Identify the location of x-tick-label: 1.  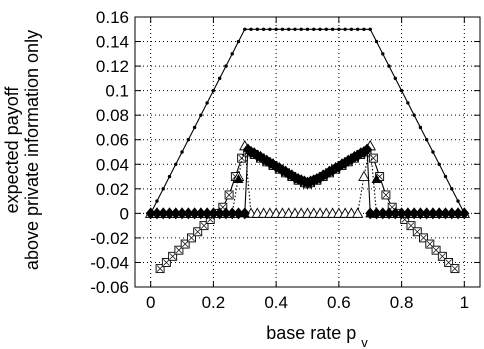
(464, 302).